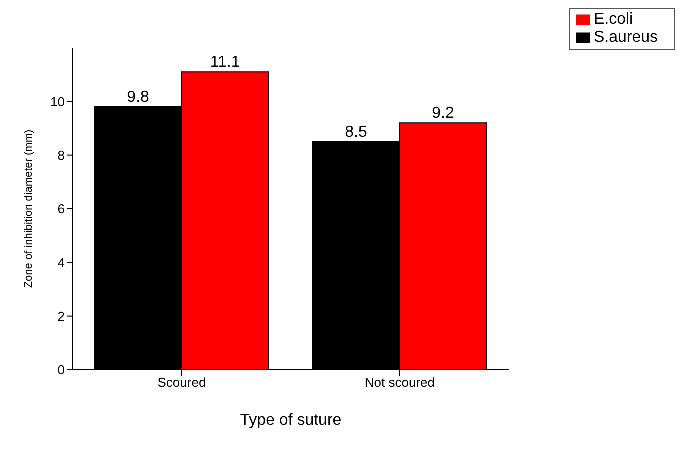 This screenshot has width=683, height=453. I want to click on legend-label: E.coli, so click(614, 19).